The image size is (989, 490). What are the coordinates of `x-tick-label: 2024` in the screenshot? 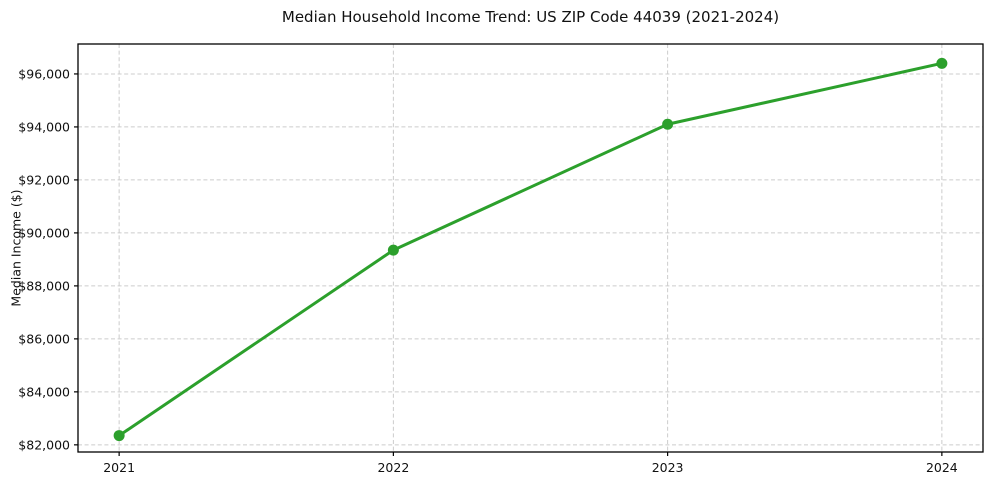 It's located at (942, 467).